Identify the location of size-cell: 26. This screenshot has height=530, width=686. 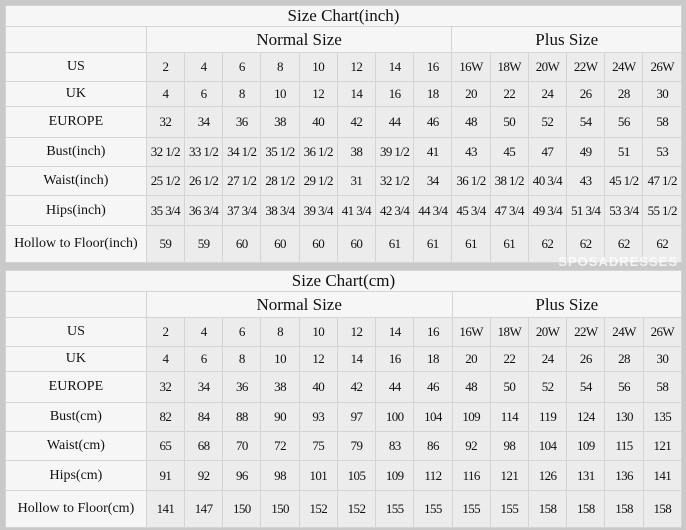
(586, 94).